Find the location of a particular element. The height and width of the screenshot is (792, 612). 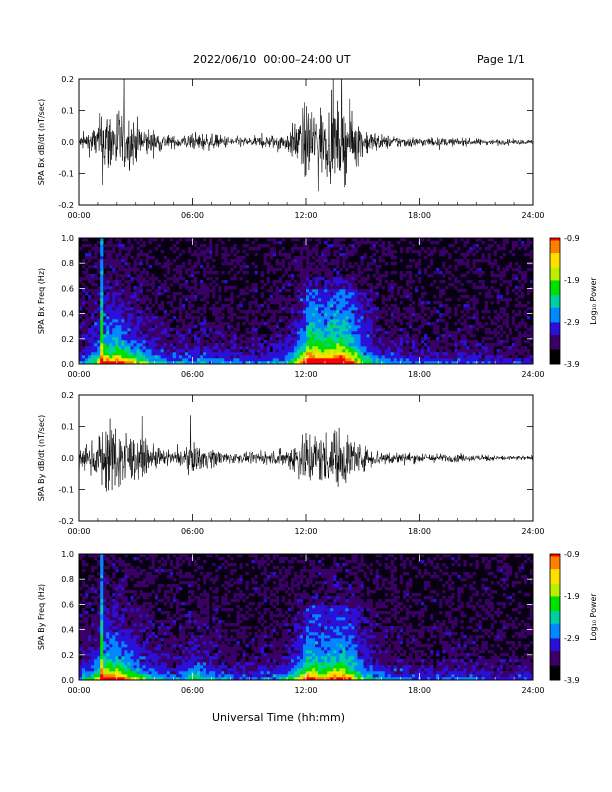

trace-line is located at coordinates (306, 135).